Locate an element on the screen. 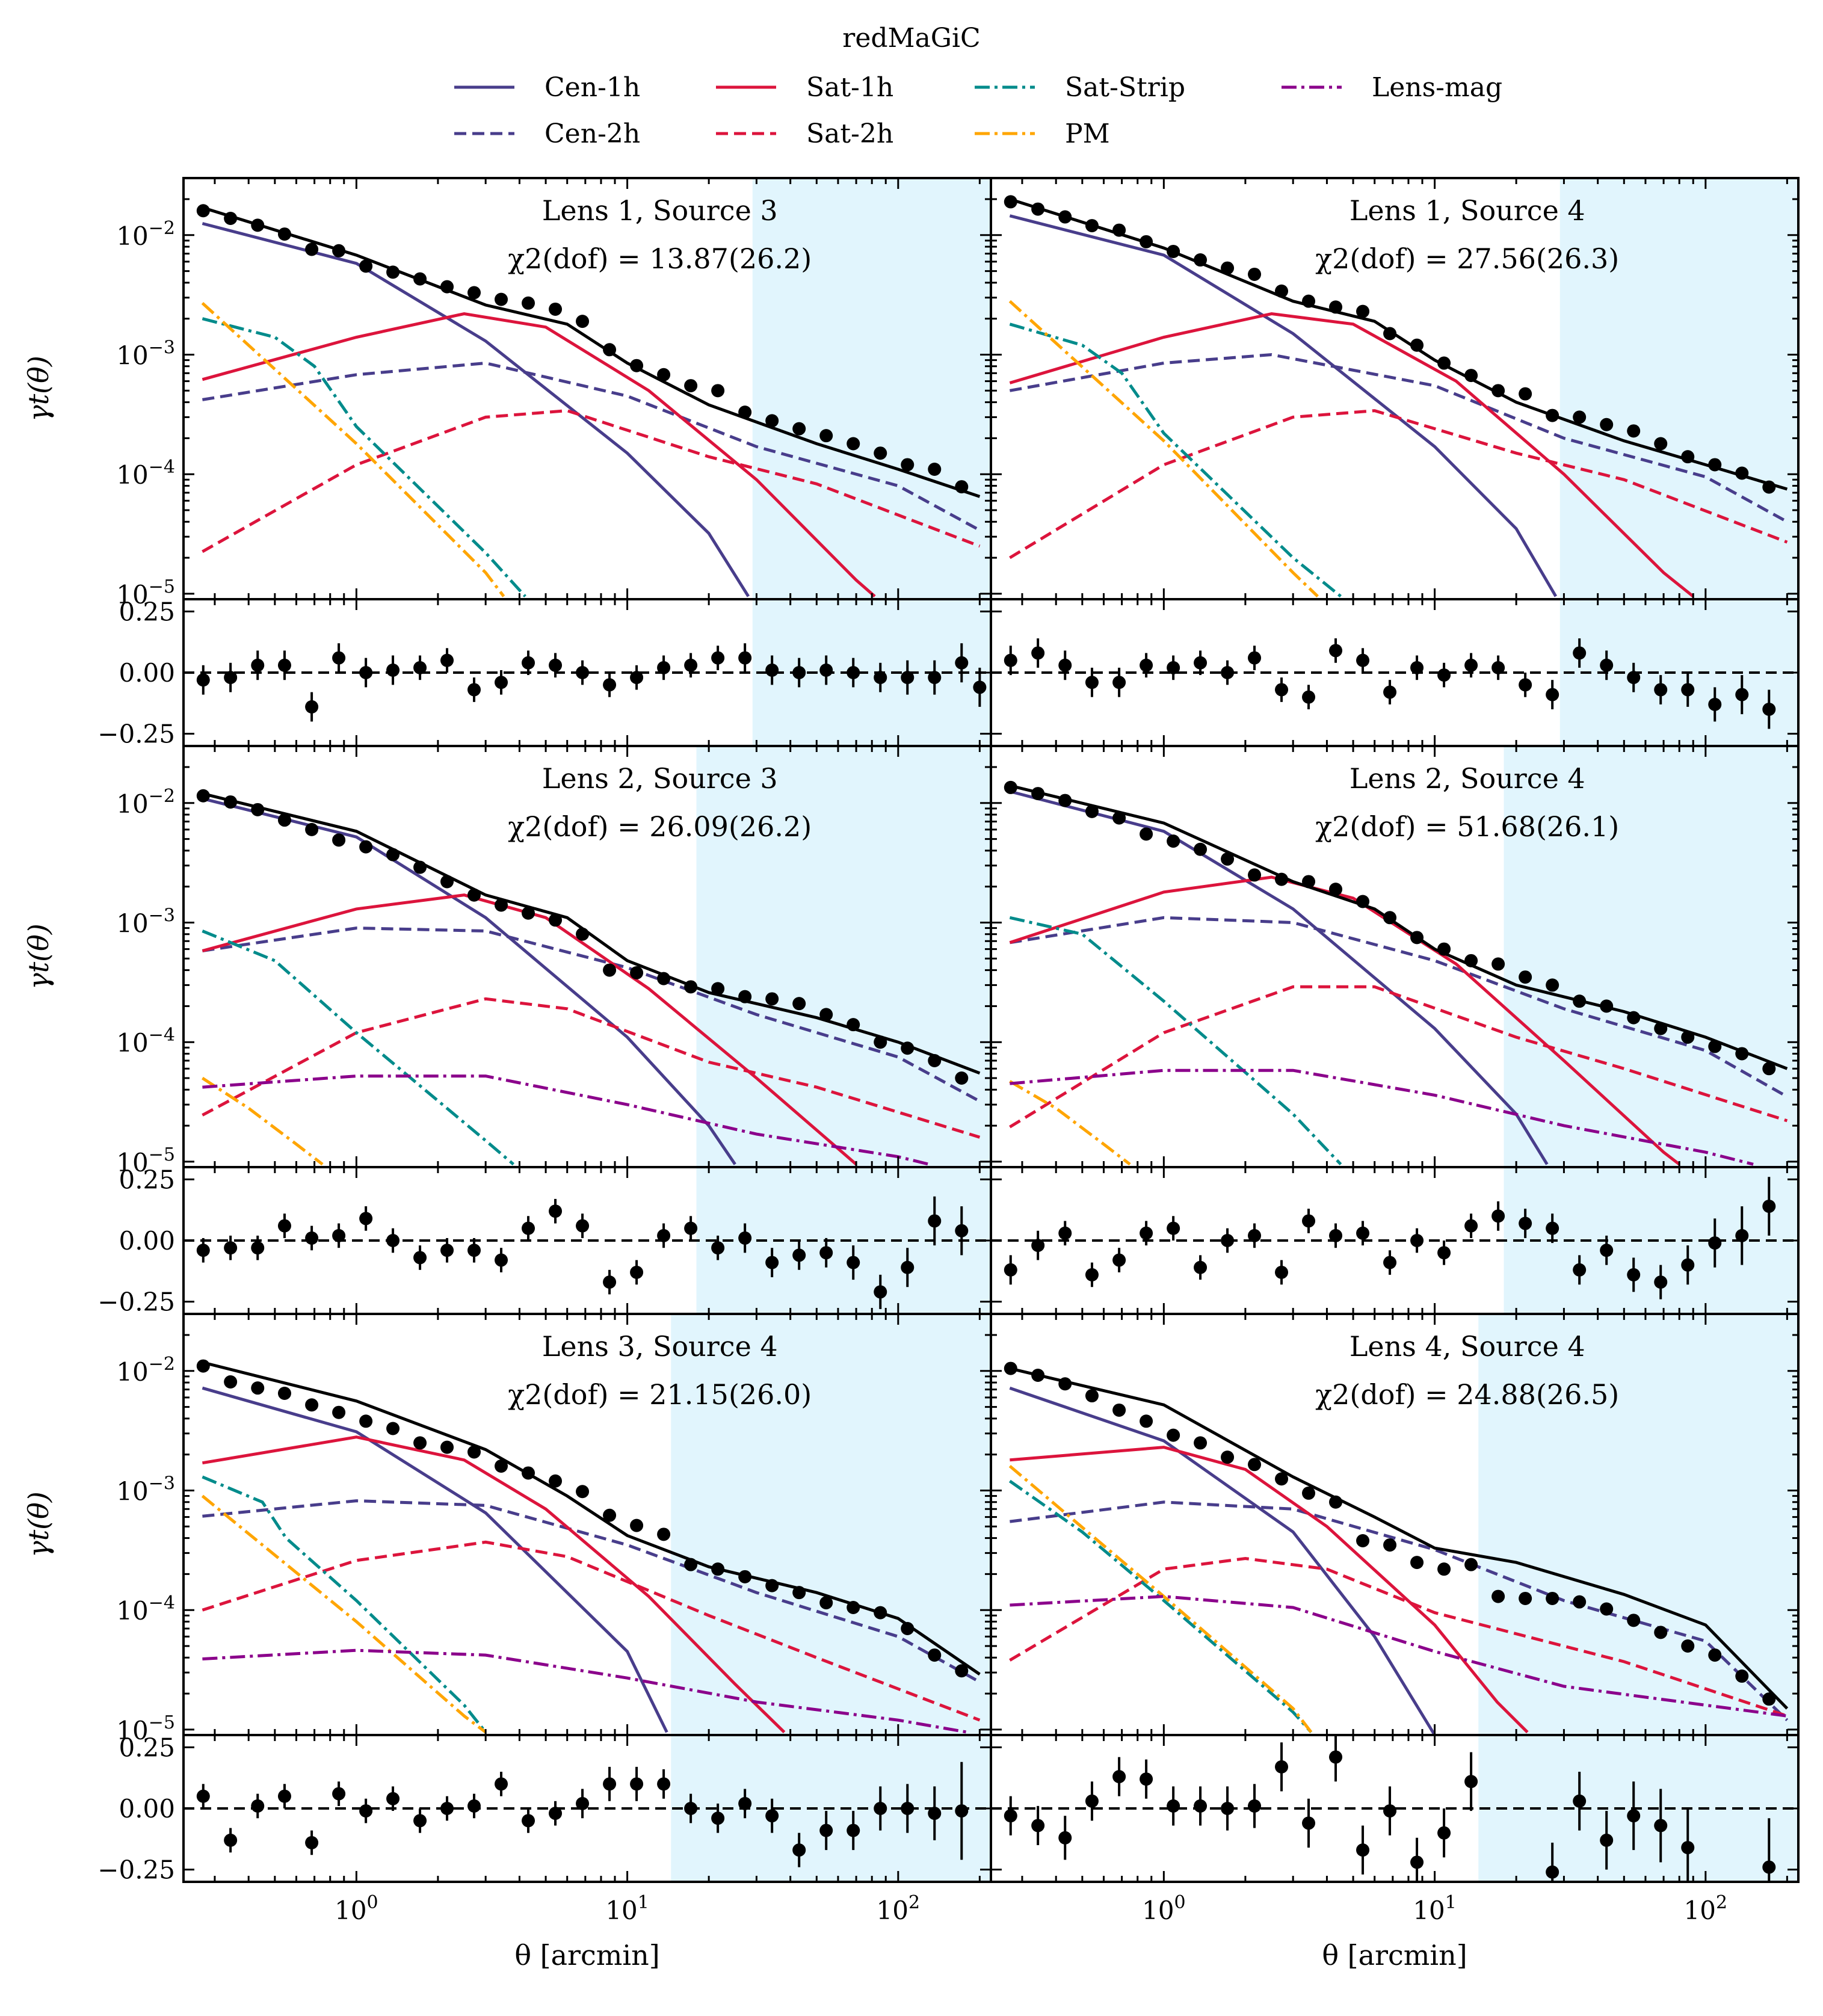  x-ticks is located at coordinates (598, 1598).